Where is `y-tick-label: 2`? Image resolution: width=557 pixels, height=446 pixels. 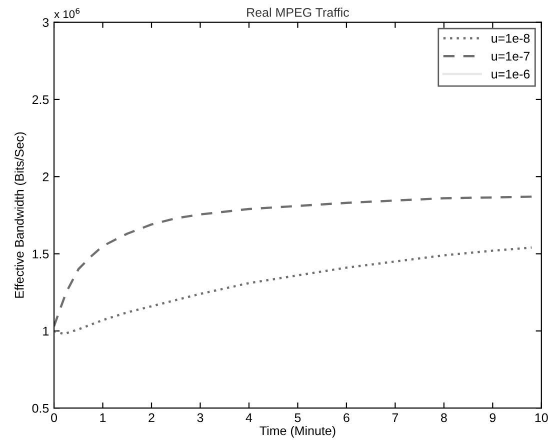
y-tick-label: 2 is located at coordinates (45, 177).